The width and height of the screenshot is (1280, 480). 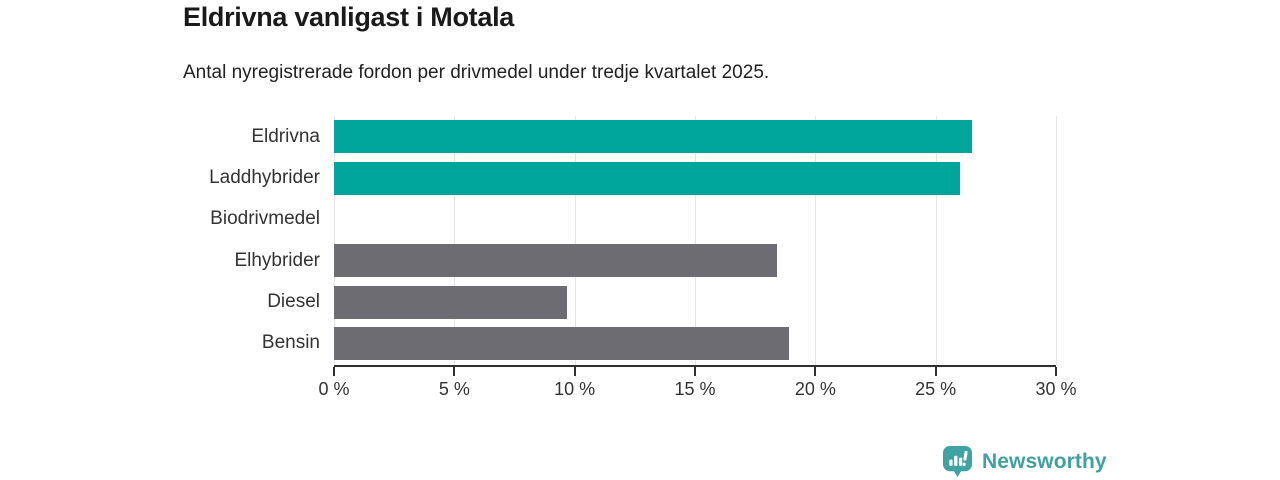 I want to click on page-title: Eldrivna vanligast i Motala, so click(x=348, y=17).